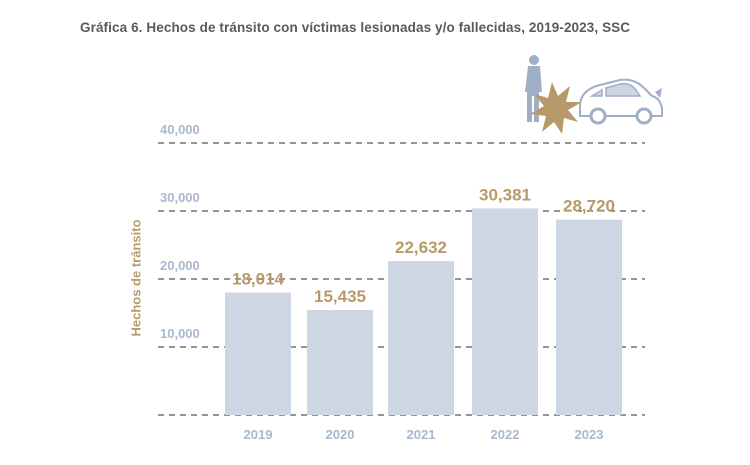 The image size is (750, 465). Describe the element at coordinates (180, 333) in the screenshot. I see `y-tick-label: 10,000` at that location.